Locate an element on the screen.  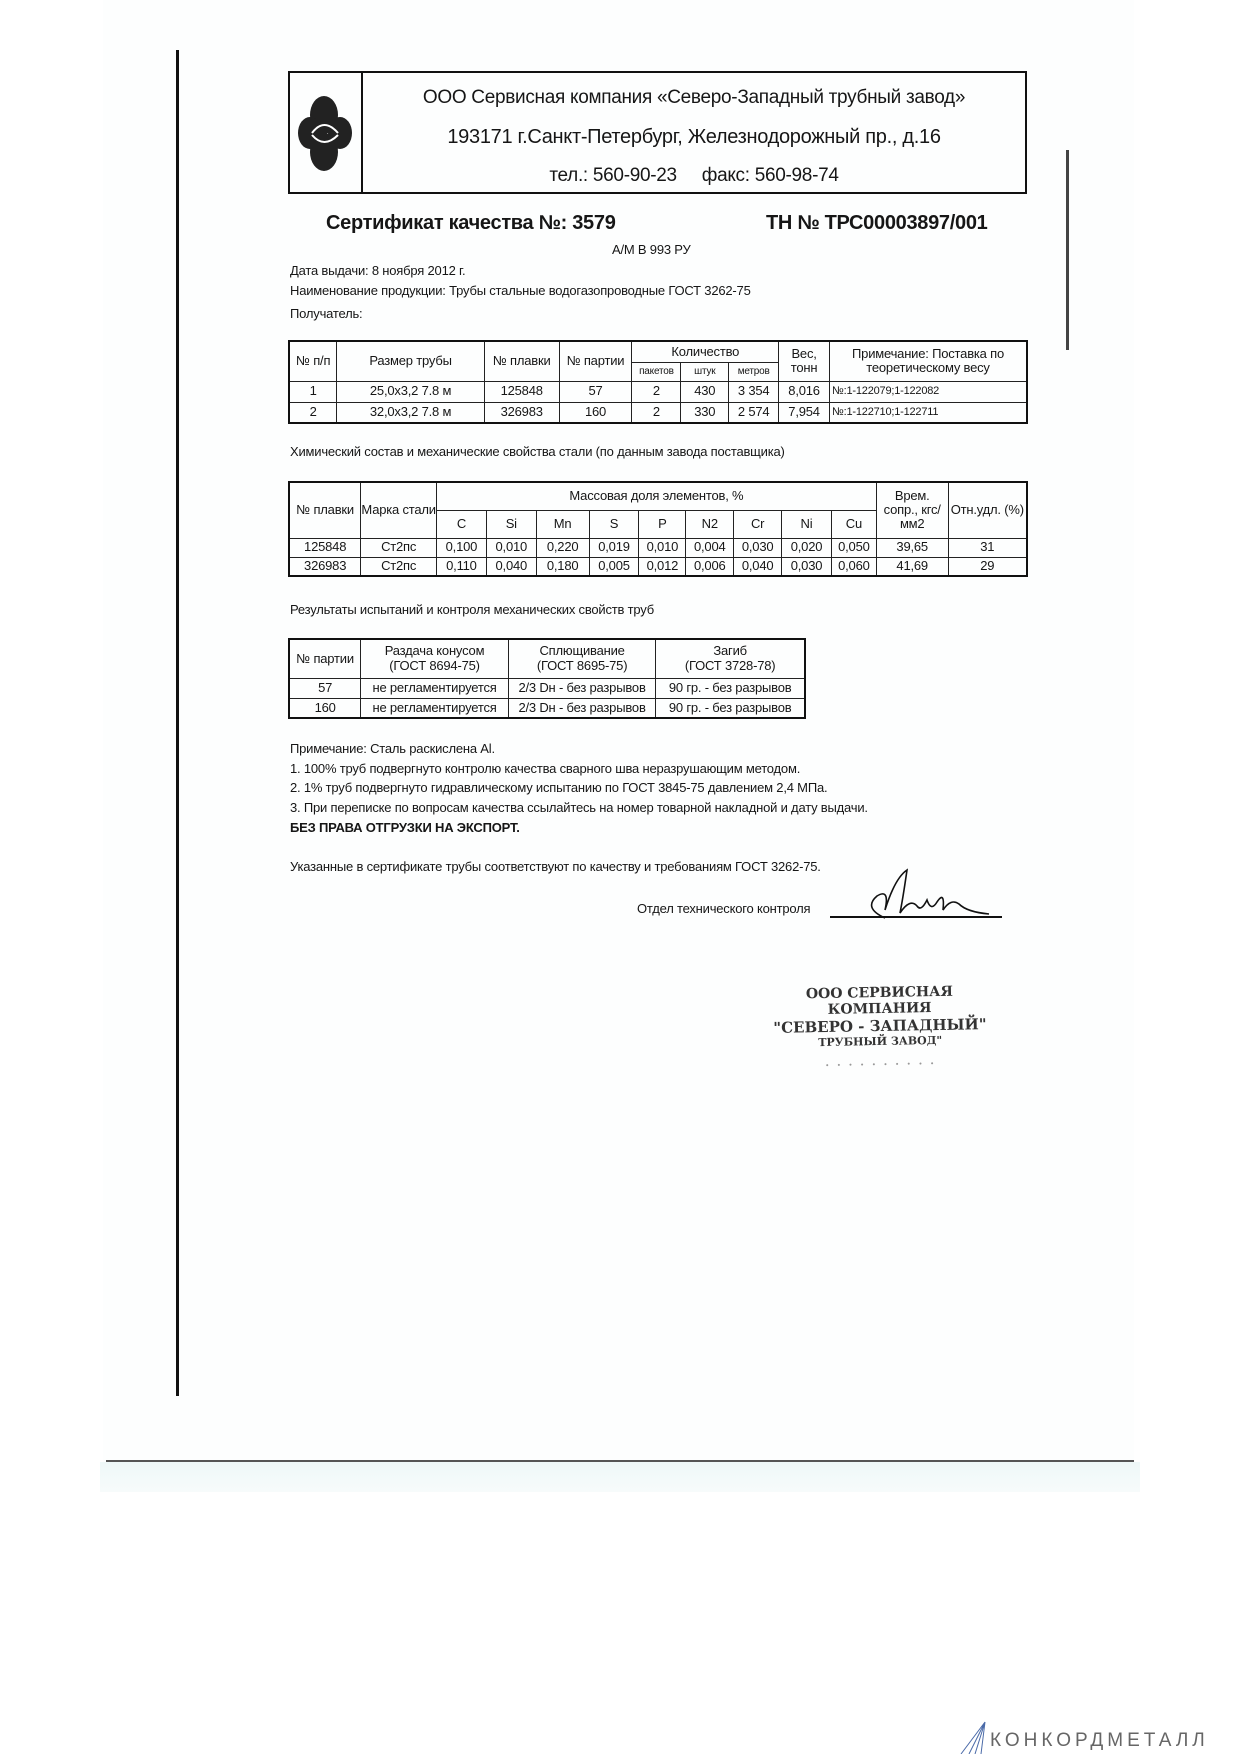
cell: 326983 is located at coordinates (521, 412).